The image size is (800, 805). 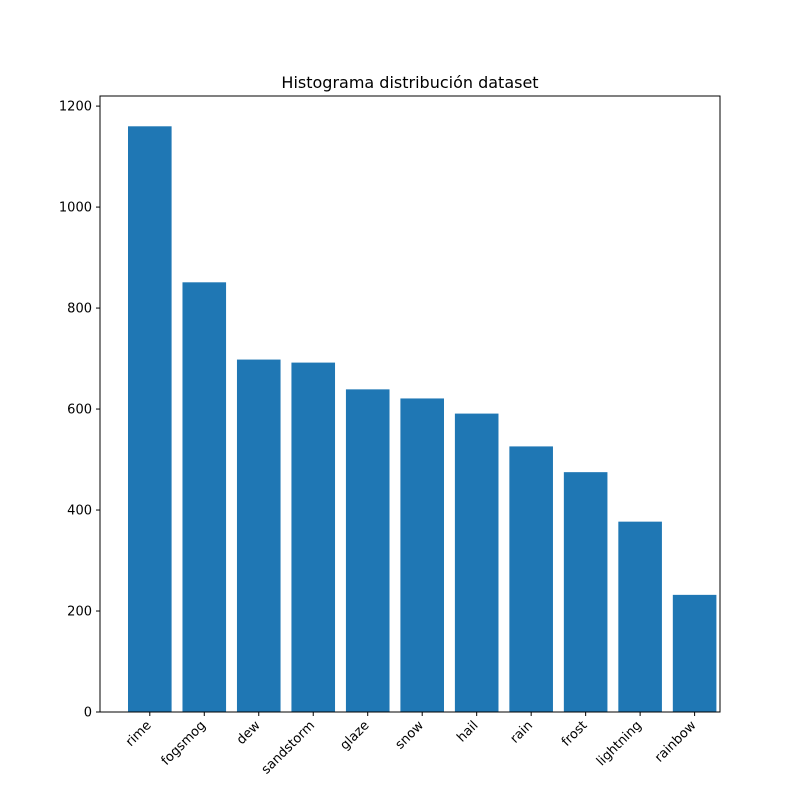 I want to click on y-tick-label: 800, so click(x=79, y=309).